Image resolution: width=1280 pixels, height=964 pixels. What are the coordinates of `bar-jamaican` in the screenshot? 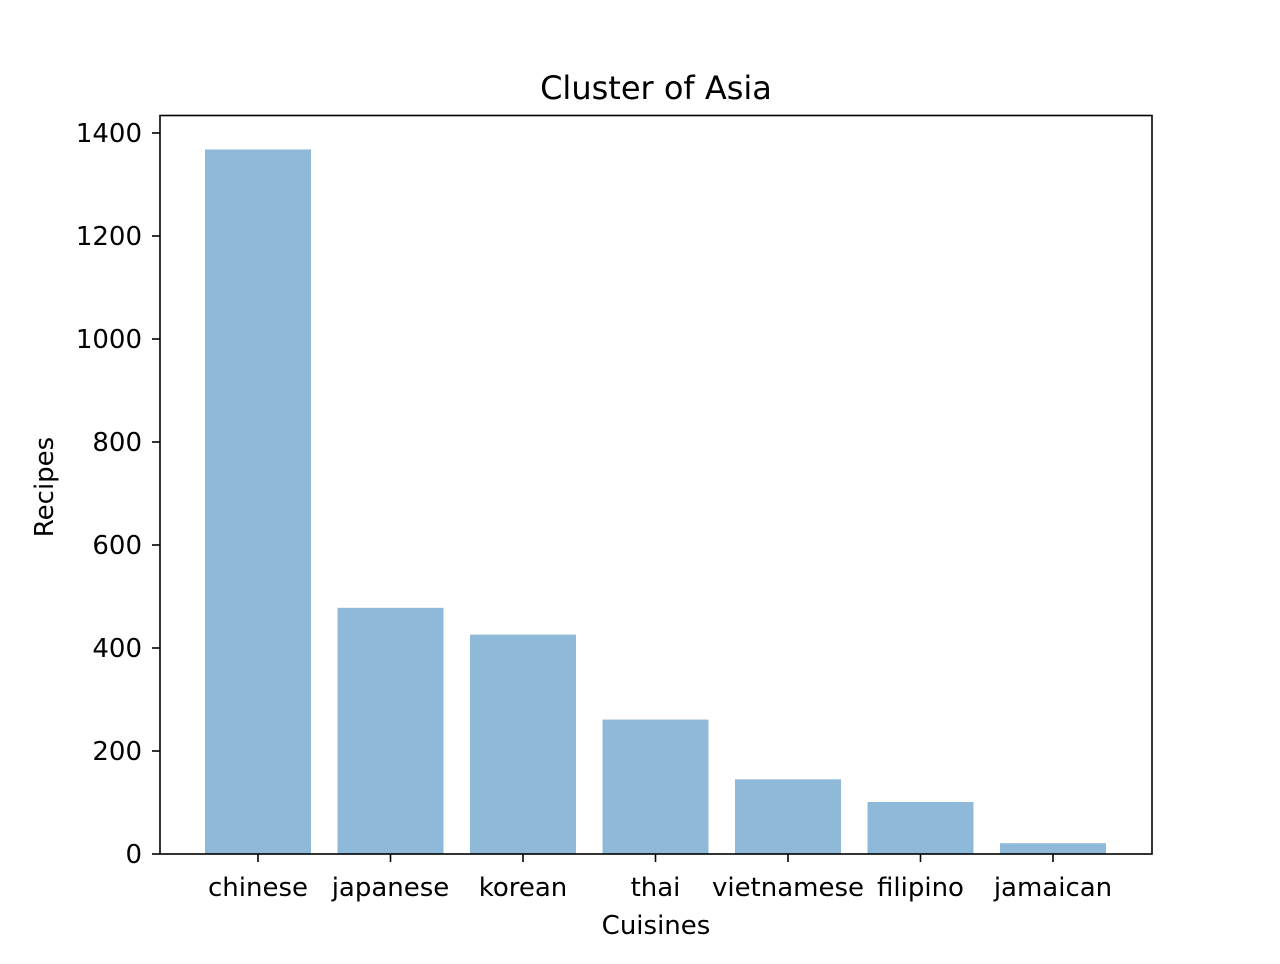 It's located at (1053, 848).